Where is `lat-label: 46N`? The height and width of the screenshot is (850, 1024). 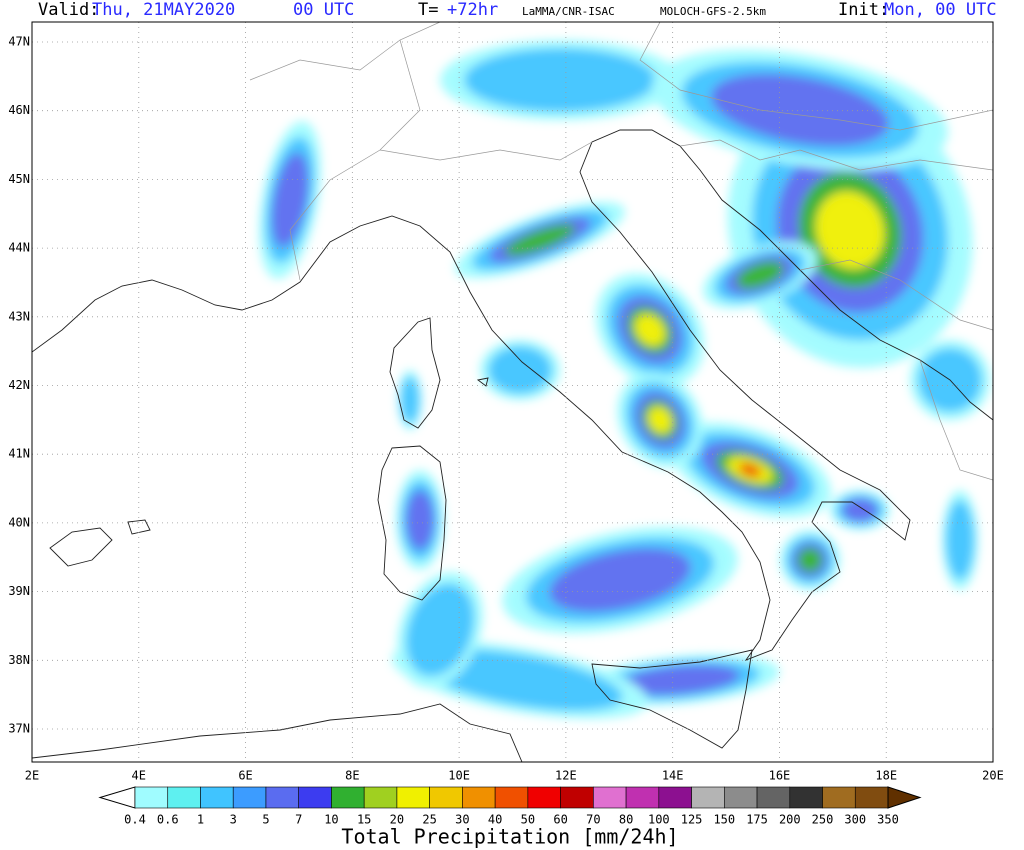 lat-label: 46N is located at coordinates (19, 110).